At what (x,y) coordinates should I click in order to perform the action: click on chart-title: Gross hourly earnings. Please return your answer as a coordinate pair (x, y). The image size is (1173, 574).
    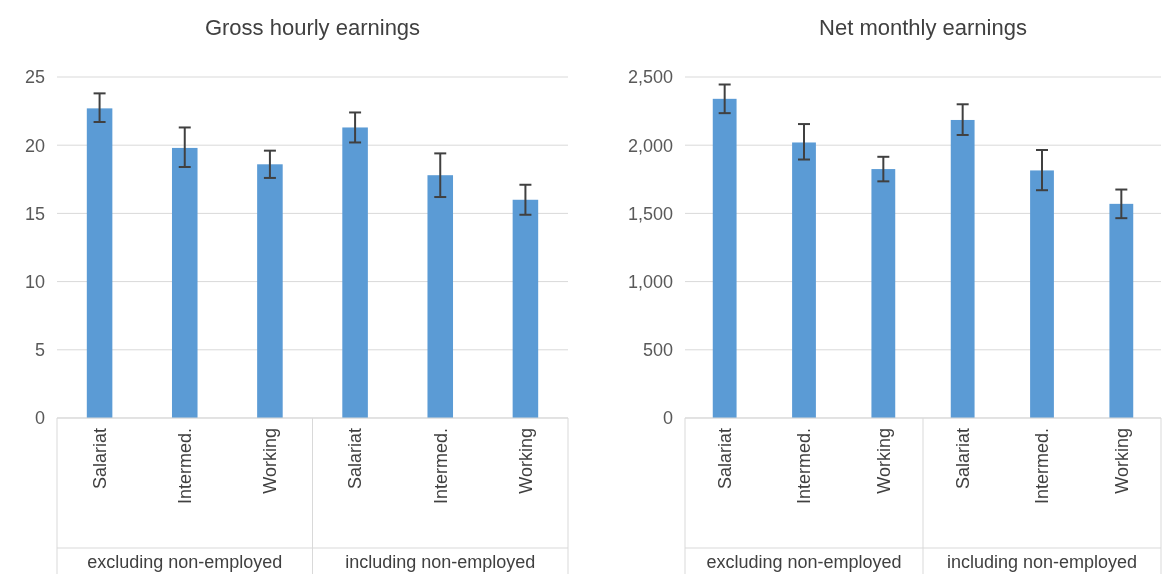
    Looking at the image, I should click on (312, 27).